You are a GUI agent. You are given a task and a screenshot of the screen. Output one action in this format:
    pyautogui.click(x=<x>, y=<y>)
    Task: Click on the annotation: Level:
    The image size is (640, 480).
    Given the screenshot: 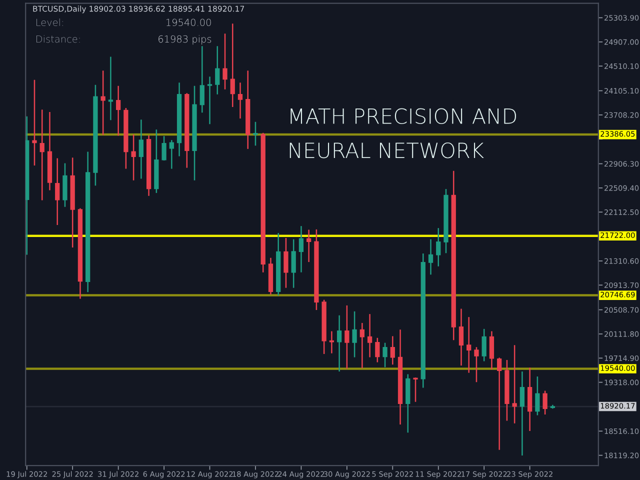 What is the action you would take?
    pyautogui.click(x=49, y=22)
    